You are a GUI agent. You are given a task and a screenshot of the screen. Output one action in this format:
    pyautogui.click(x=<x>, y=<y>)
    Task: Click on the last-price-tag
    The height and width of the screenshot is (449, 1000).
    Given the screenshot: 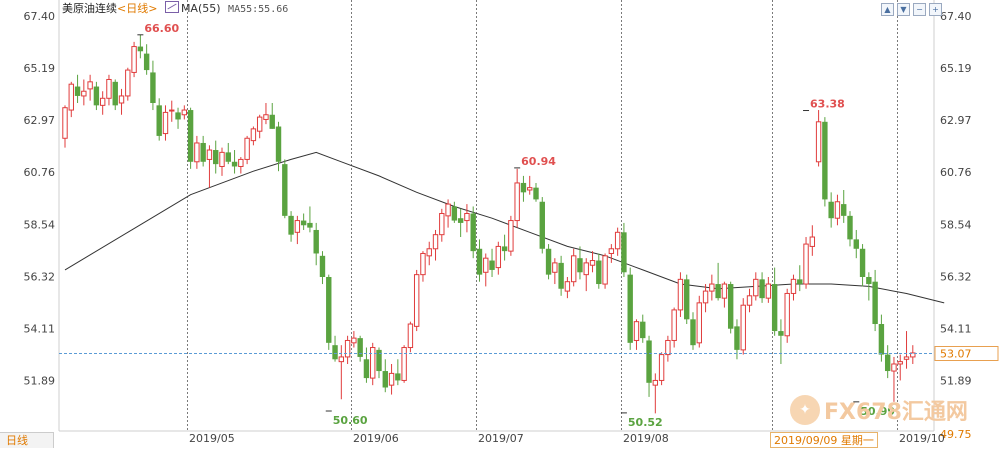 What is the action you would take?
    pyautogui.click(x=966, y=353)
    